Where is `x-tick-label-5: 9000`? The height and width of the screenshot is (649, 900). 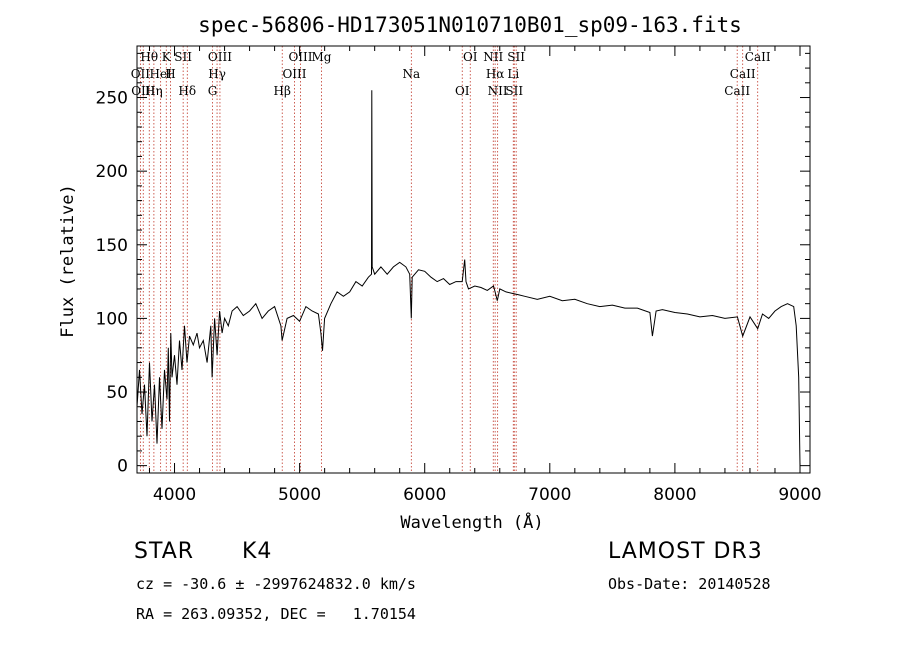
x-tick-label-5: 9000 is located at coordinates (799, 495).